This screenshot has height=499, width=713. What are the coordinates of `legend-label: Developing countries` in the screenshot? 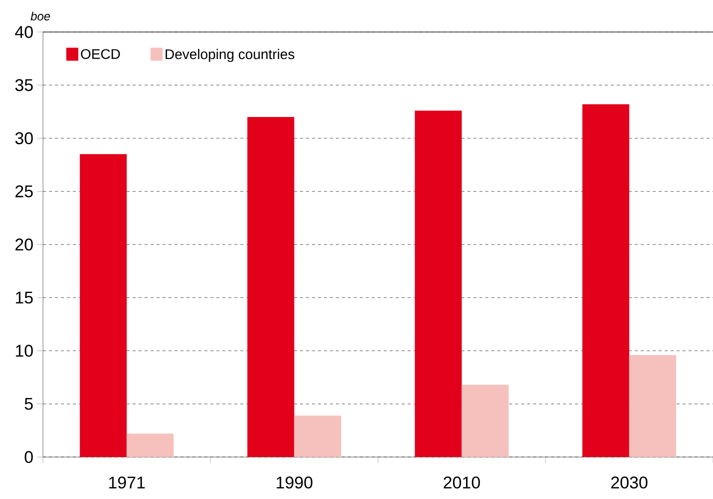 It's located at (230, 55).